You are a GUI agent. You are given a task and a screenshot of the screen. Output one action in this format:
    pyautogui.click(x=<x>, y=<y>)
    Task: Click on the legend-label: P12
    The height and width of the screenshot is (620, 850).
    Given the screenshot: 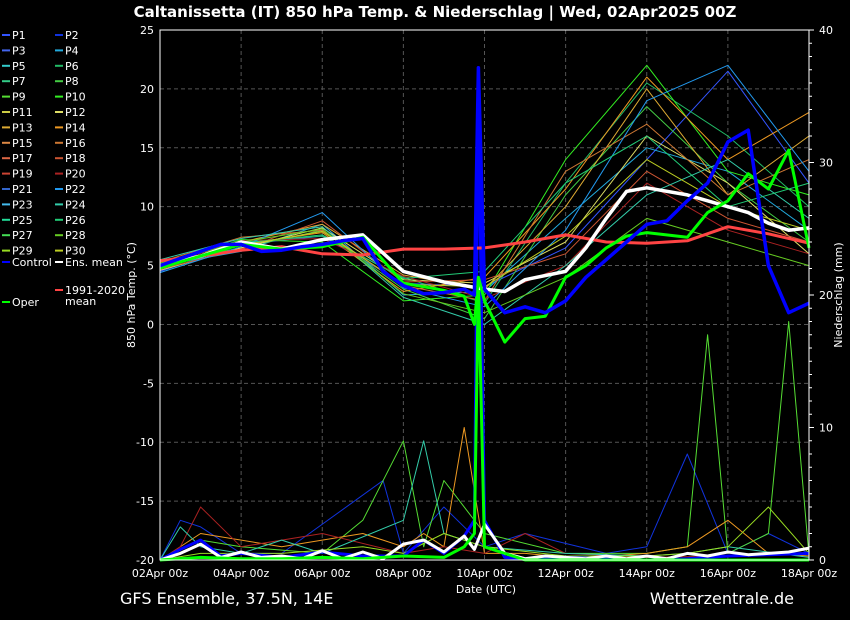 What is the action you would take?
    pyautogui.click(x=75, y=112)
    